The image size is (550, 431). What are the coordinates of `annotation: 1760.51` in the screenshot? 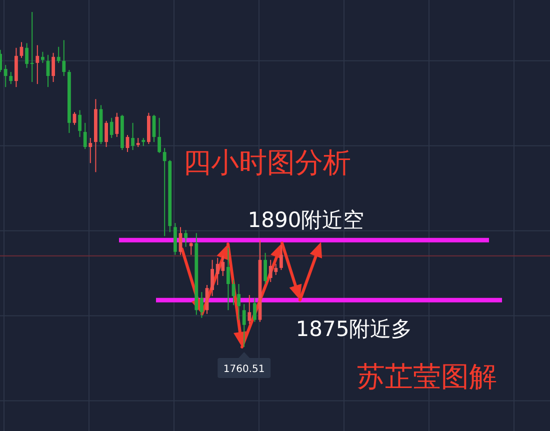 It's located at (244, 369).